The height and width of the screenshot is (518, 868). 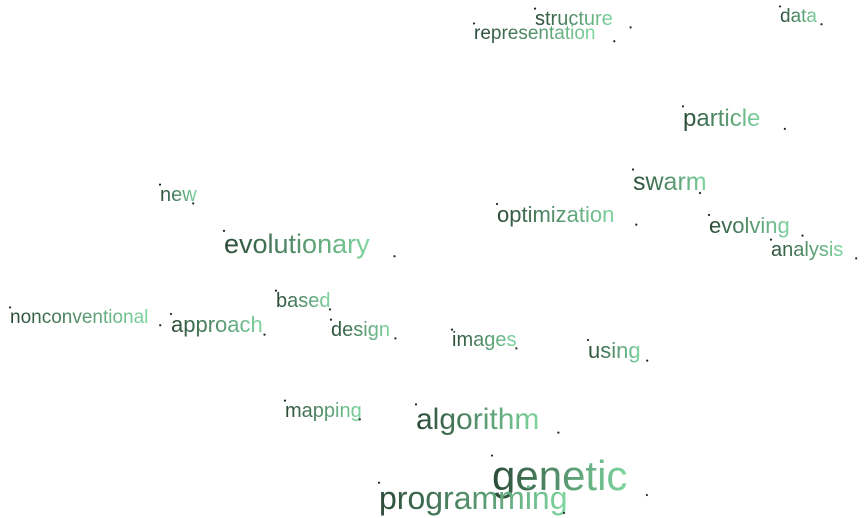 I want to click on word-optimization-marker-start, so click(x=497, y=204).